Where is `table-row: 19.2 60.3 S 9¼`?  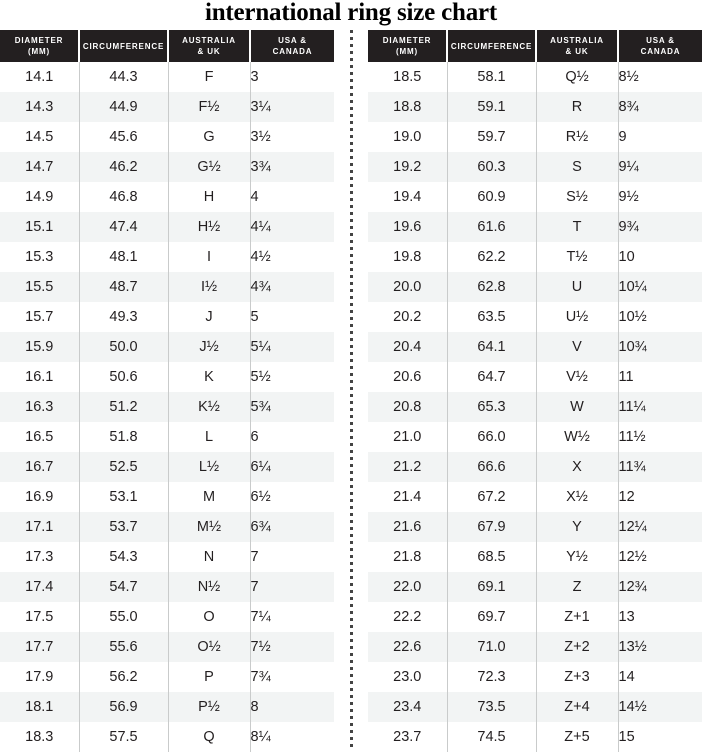
table-row: 19.2 60.3 S 9¼ is located at coordinates (535, 167).